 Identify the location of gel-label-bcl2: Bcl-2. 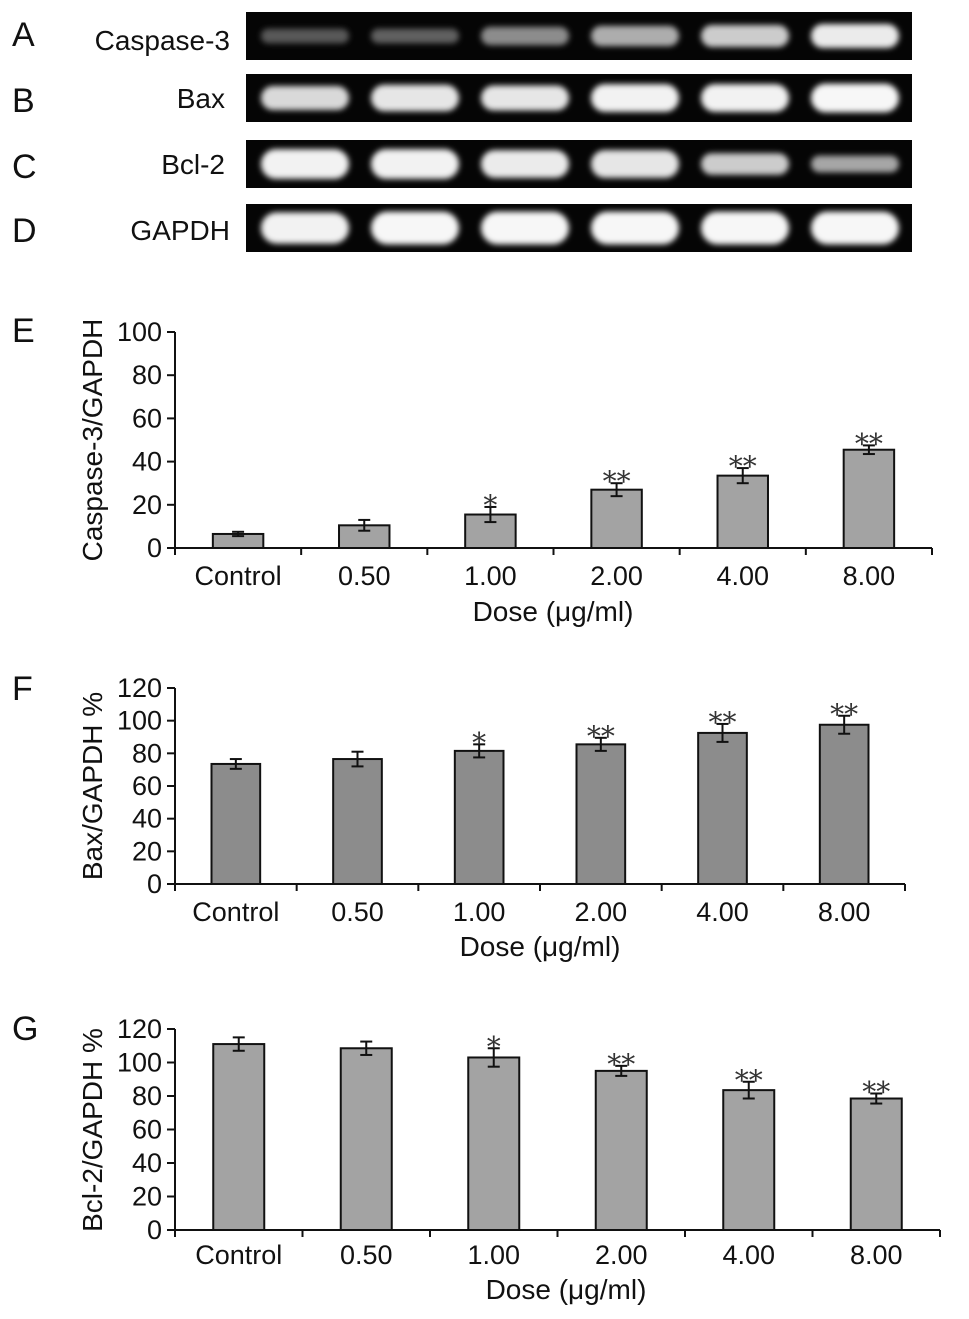
(193, 164).